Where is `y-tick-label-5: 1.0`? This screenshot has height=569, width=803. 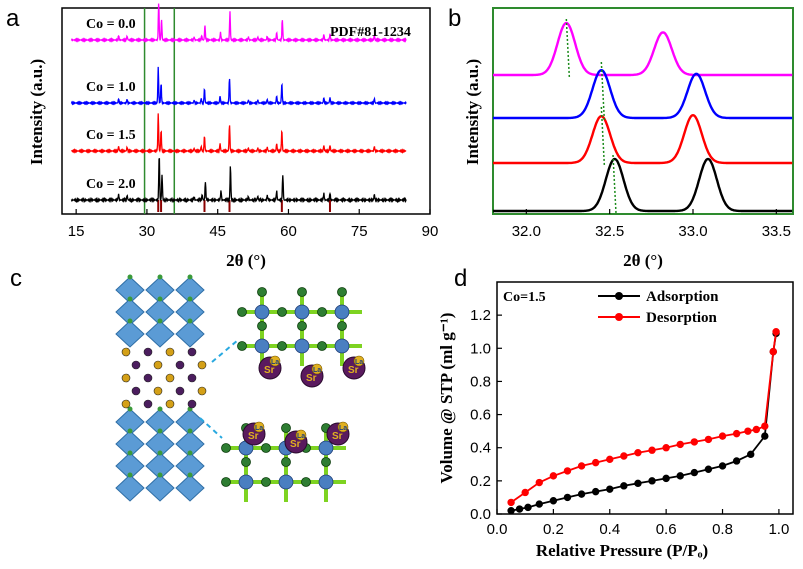
y-tick-label-5: 1.0 is located at coordinates (480, 348).